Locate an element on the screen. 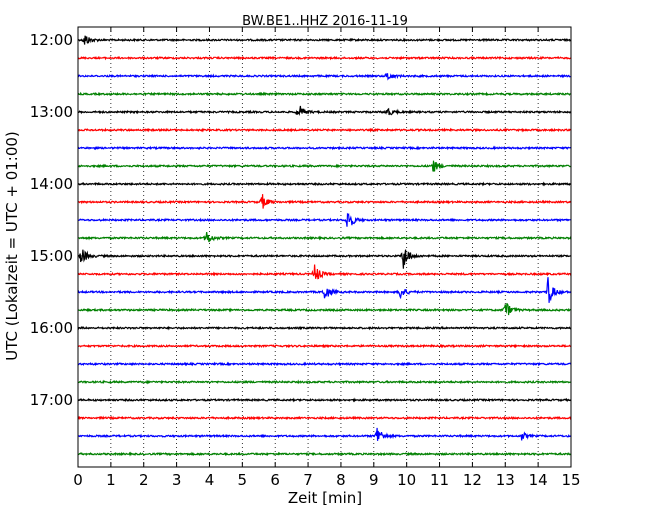  y-tick-label: 17:00 is located at coordinates (51, 400).